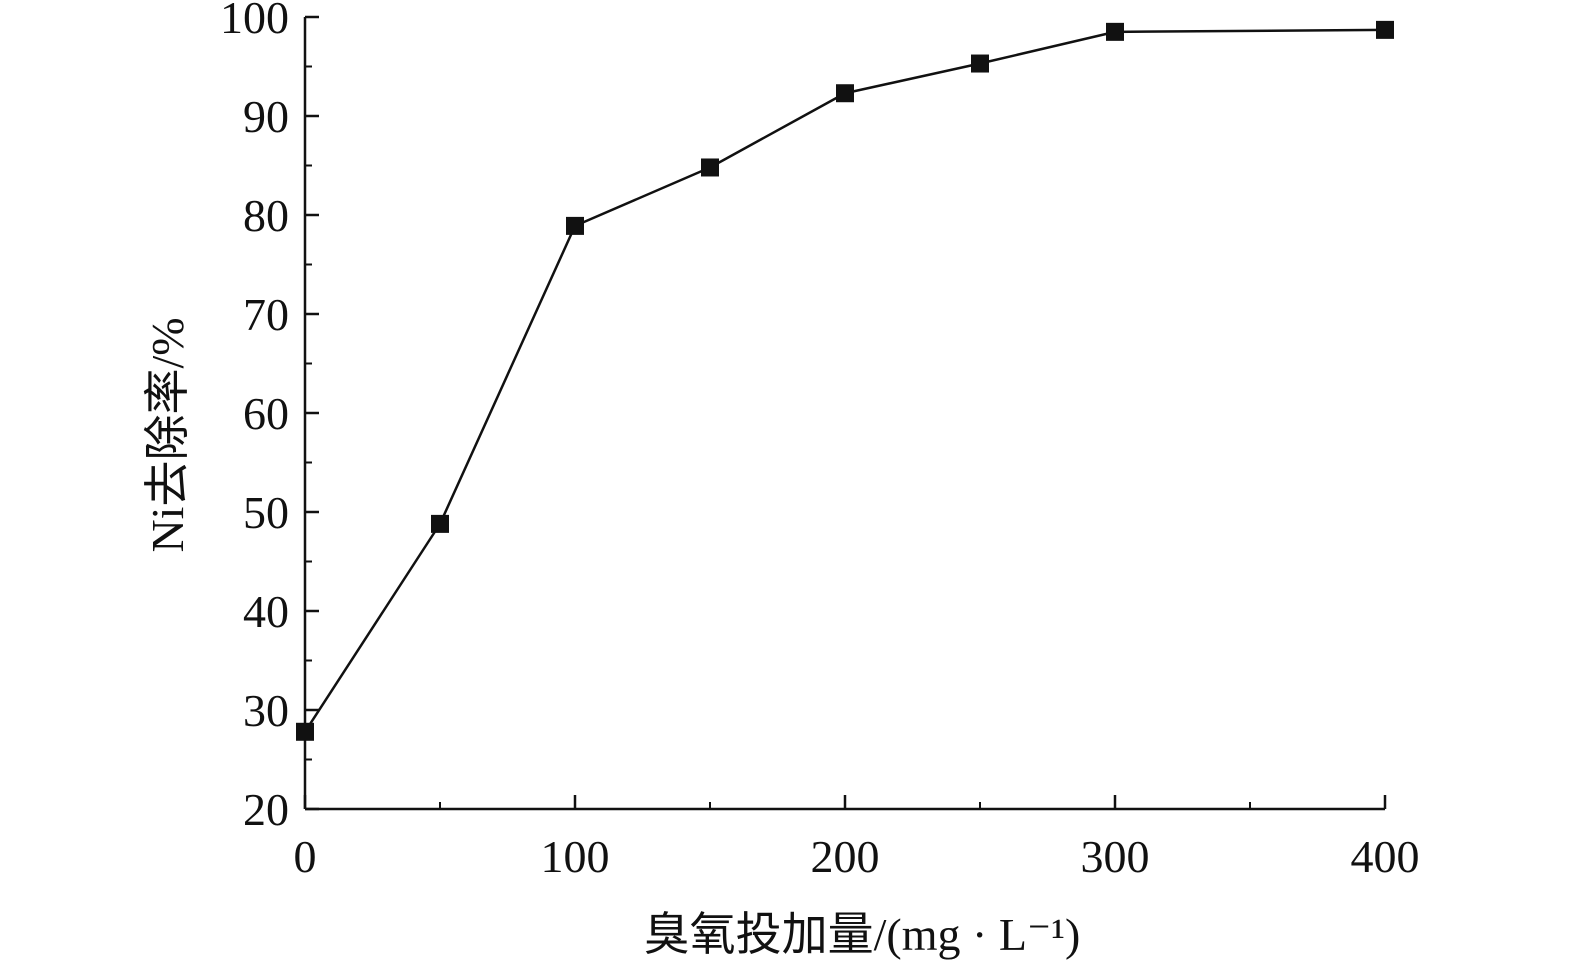 The width and height of the screenshot is (1575, 967). Describe the element at coordinates (254, 21) in the screenshot. I see `y-tick-label: 100` at that location.